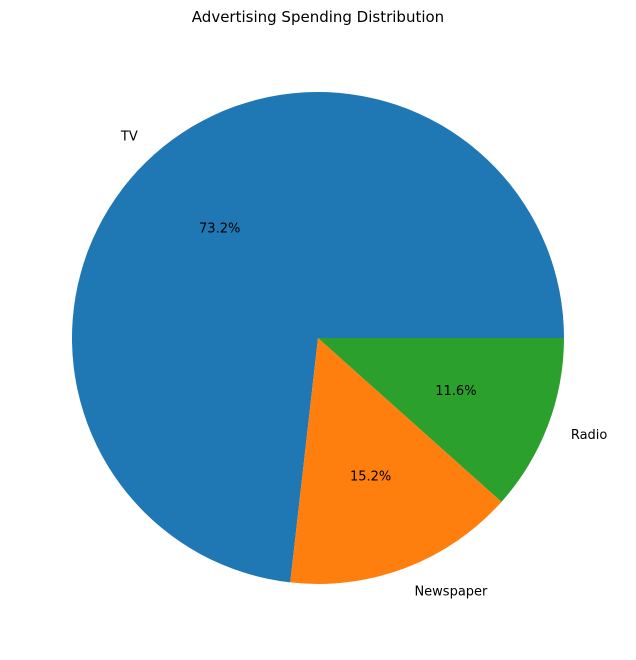  Describe the element at coordinates (219, 228) in the screenshot. I see `pct-label-tv: 73.2%` at that location.